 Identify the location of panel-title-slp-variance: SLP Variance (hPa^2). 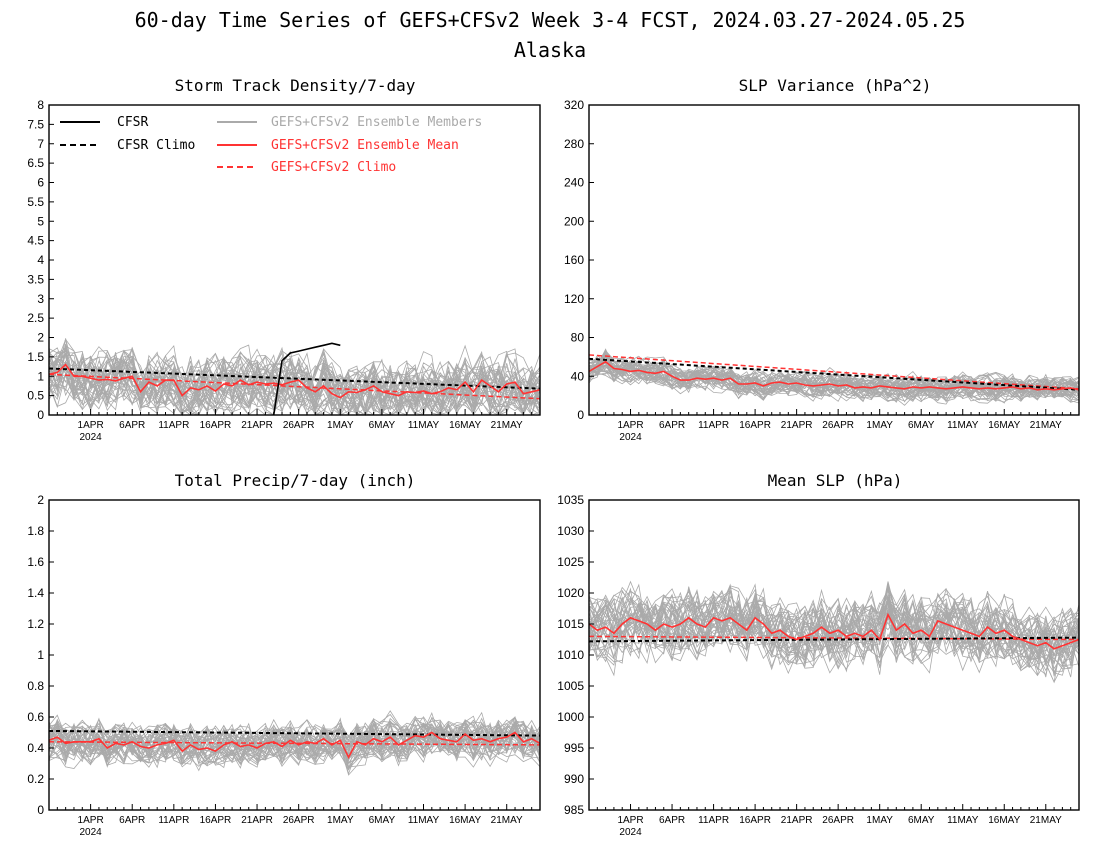
(835, 85).